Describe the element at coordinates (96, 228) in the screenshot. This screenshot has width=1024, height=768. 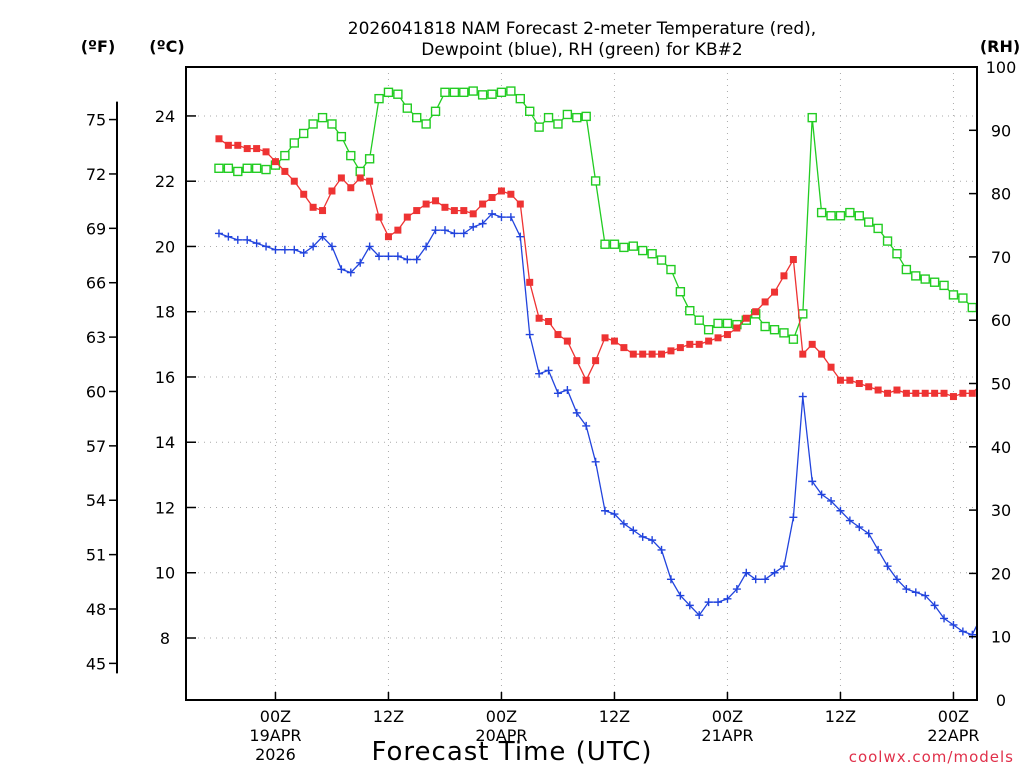
I see `fahrenheit-tick-label: 69` at that location.